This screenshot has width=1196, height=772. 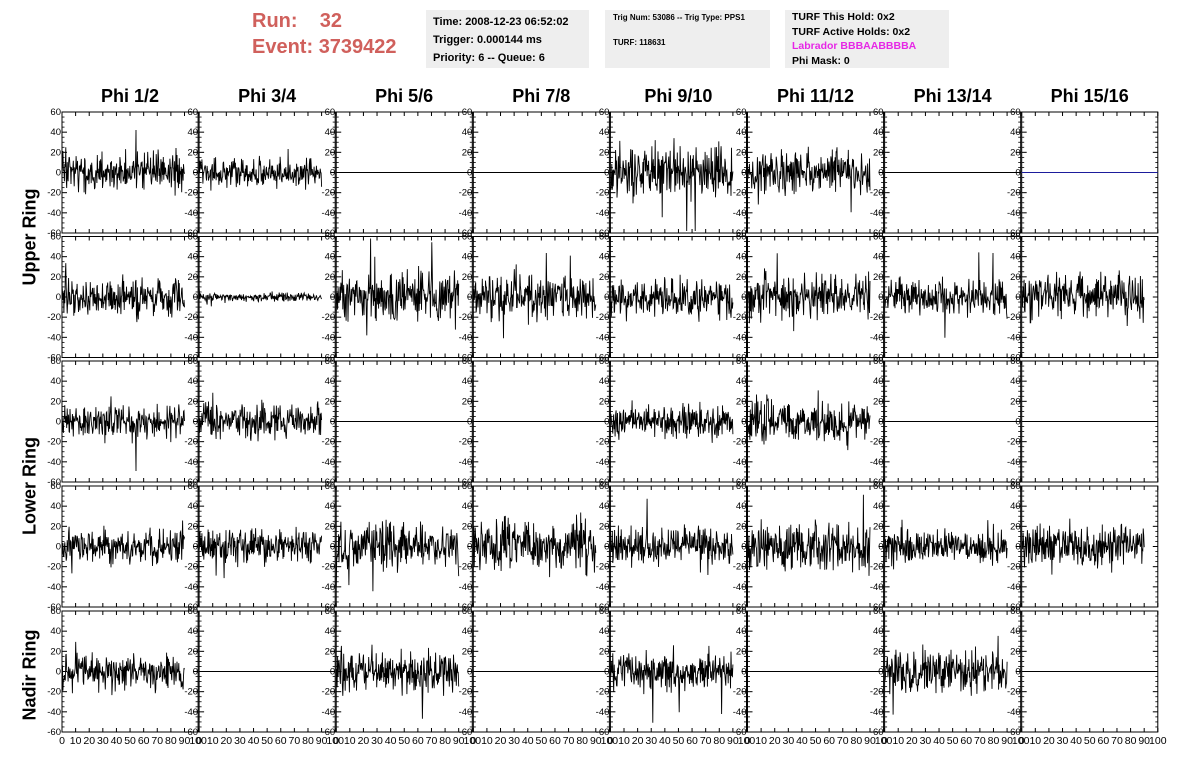 I want to click on turf-active-holds-text: TURF Active Holds: 0x2, so click(x=851, y=31).